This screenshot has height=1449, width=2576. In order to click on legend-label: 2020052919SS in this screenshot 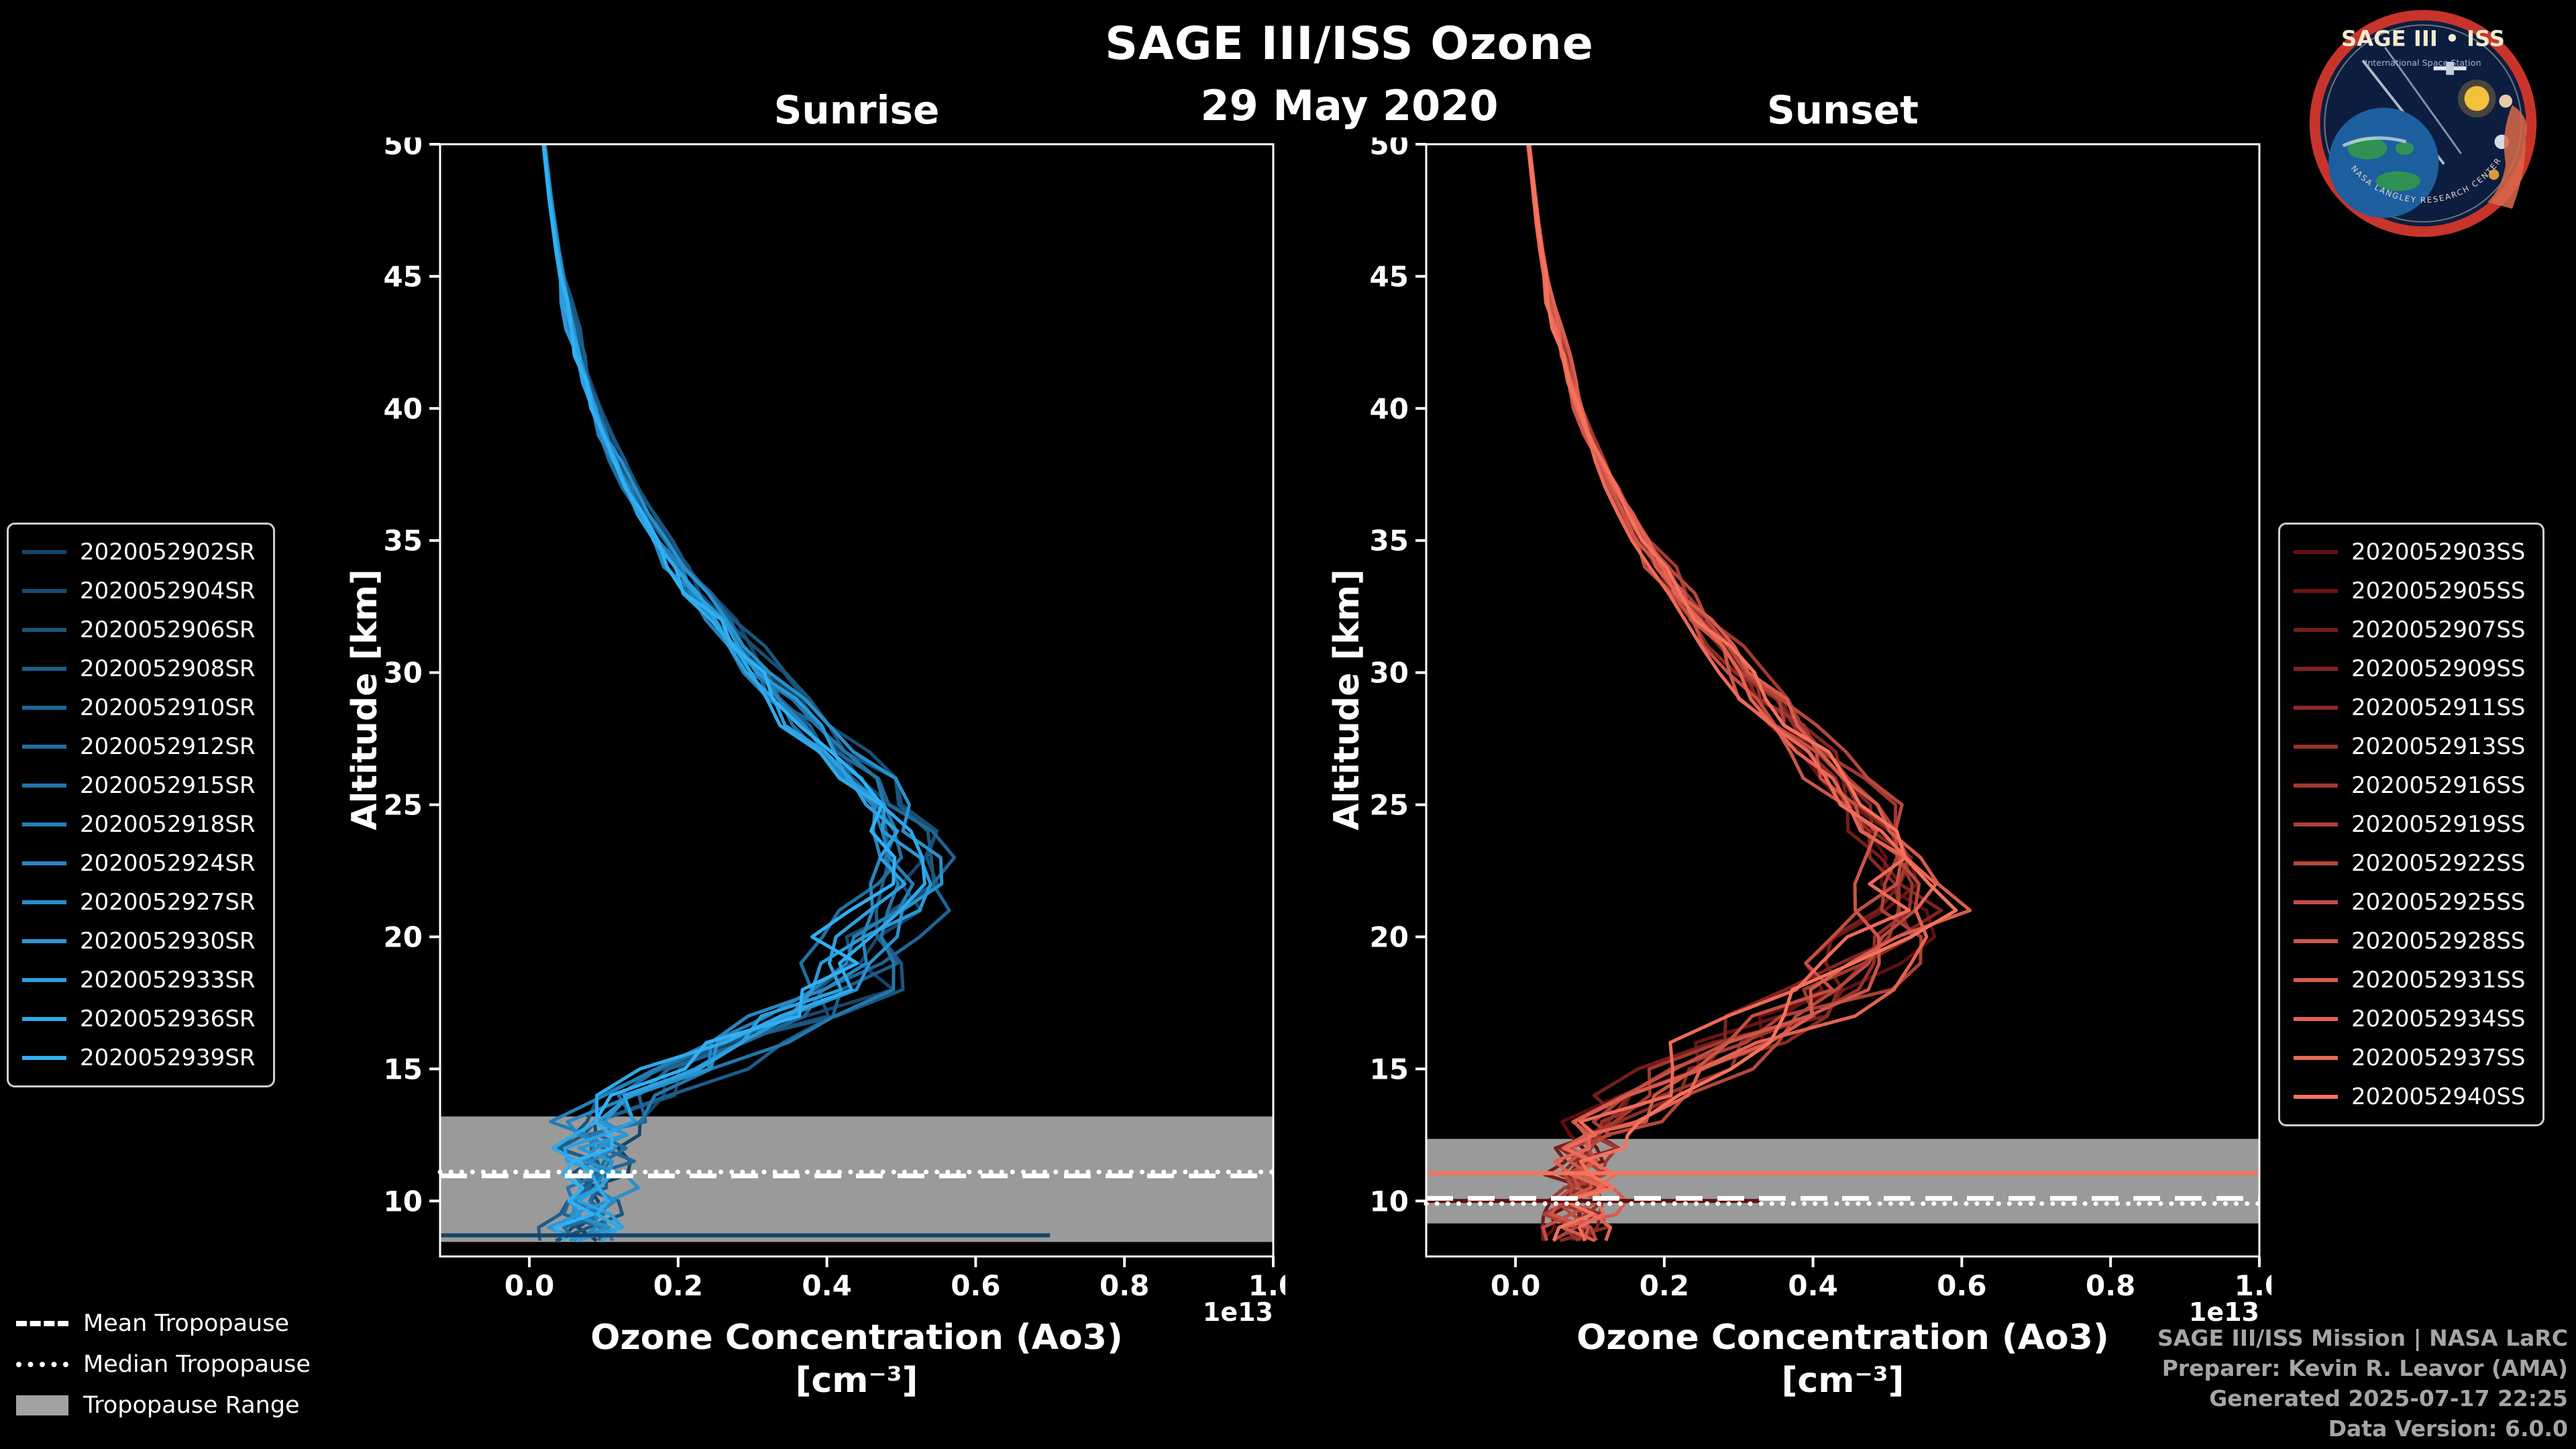, I will do `click(2438, 824)`.